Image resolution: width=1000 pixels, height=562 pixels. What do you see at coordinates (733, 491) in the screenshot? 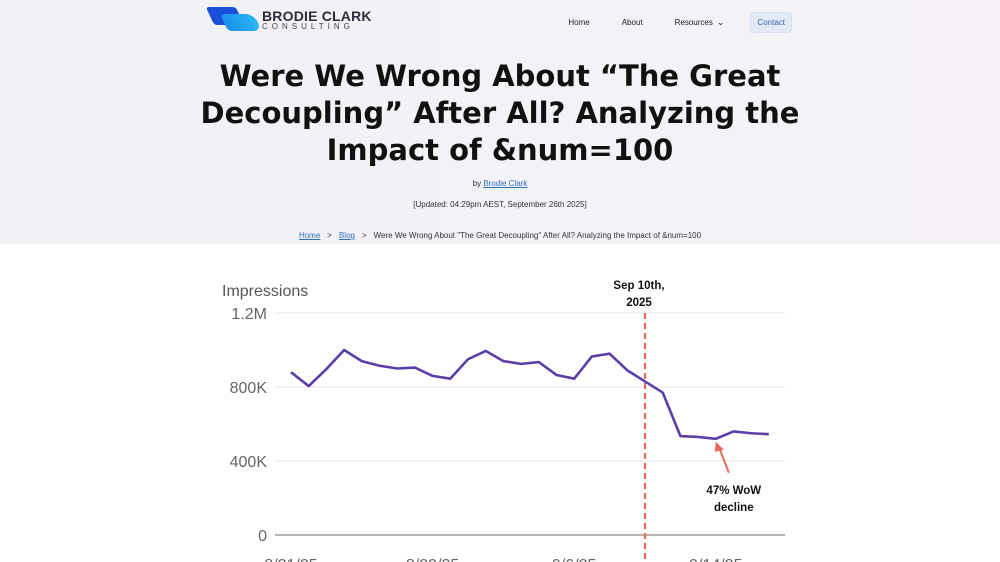
I see `annotation-label: 47% WoW` at bounding box center [733, 491].